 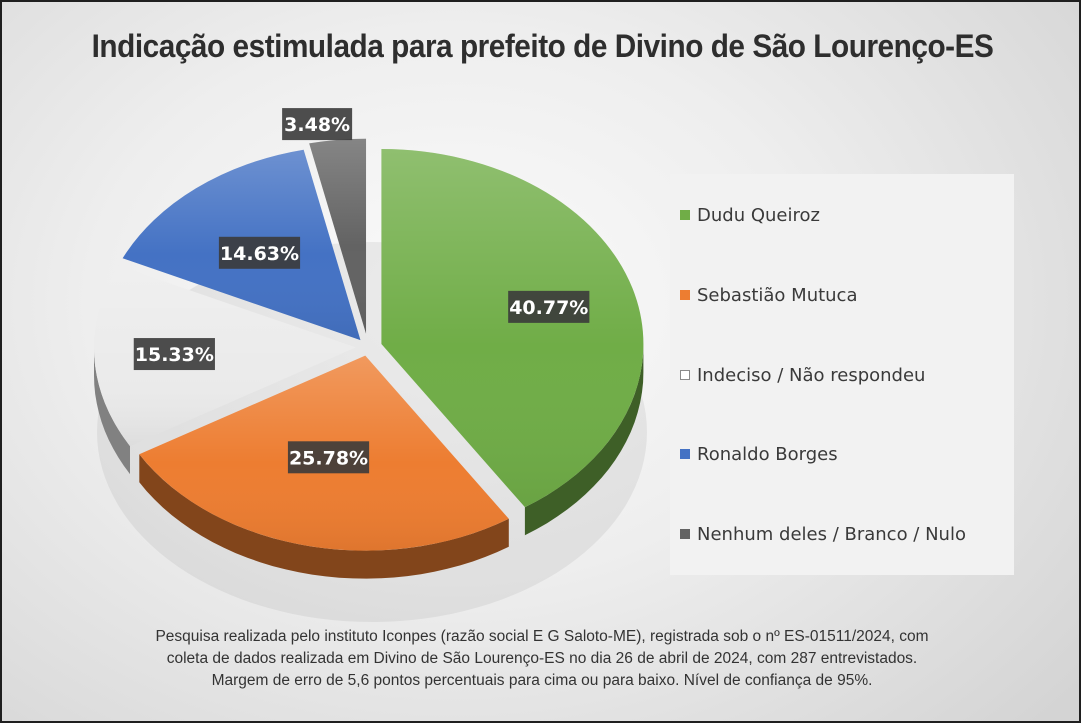 I want to click on legend-label: Indeciso / Não respondeu, so click(x=811, y=375).